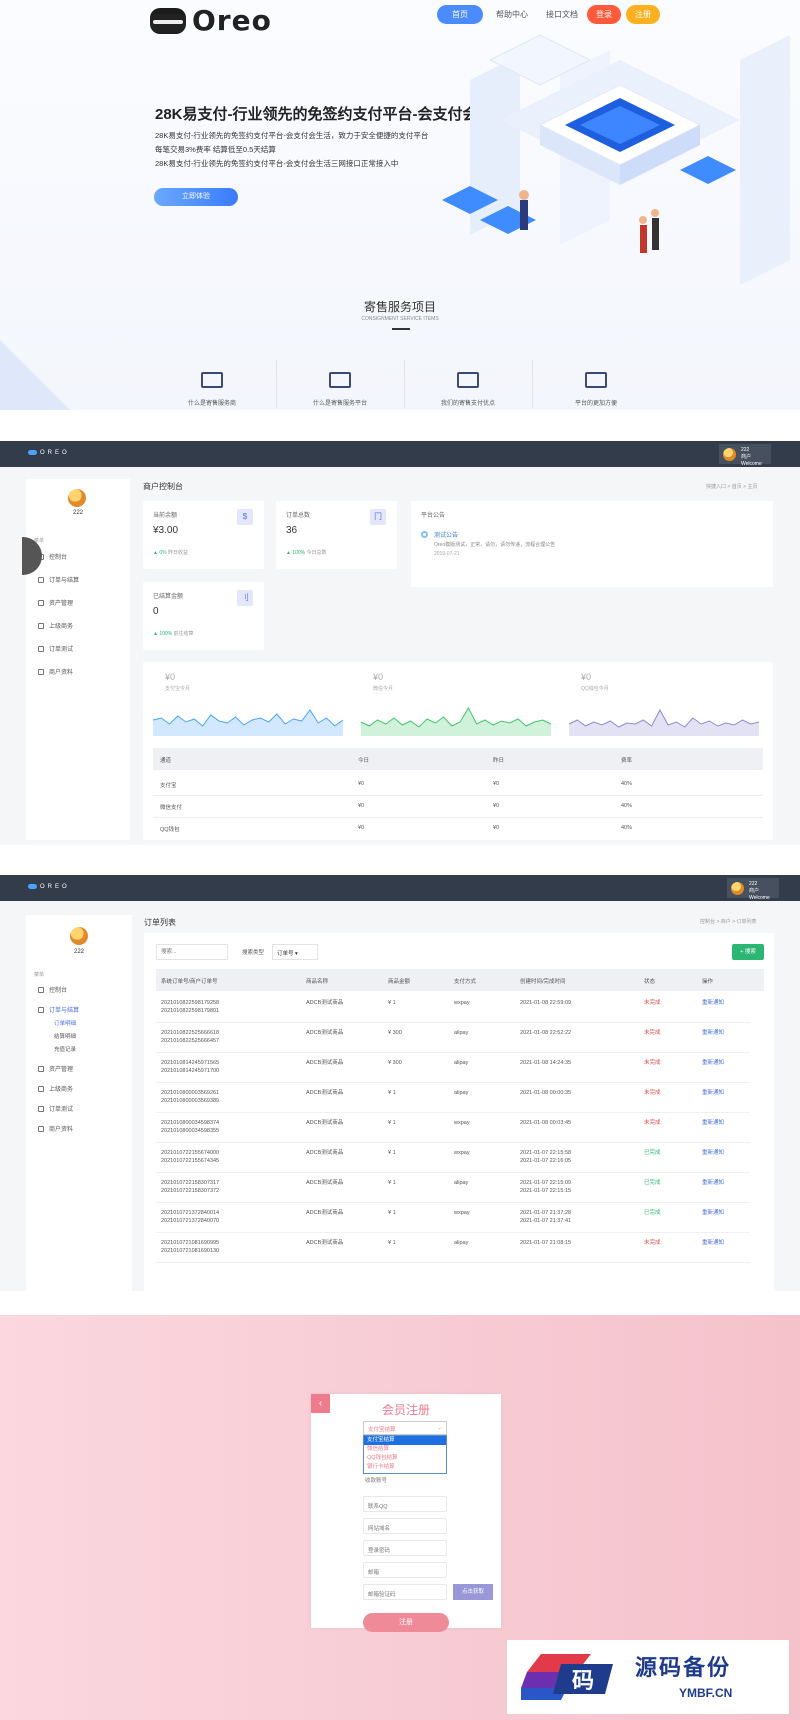  I want to click on crumb-item: 商户, so click(725, 922).